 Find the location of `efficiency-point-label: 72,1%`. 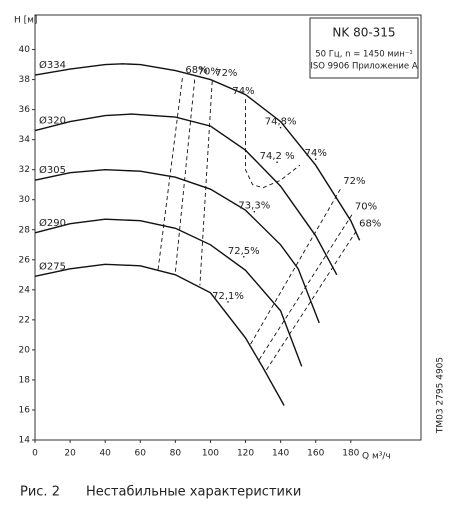

efficiency-point-label: 72,1% is located at coordinates (228, 296).